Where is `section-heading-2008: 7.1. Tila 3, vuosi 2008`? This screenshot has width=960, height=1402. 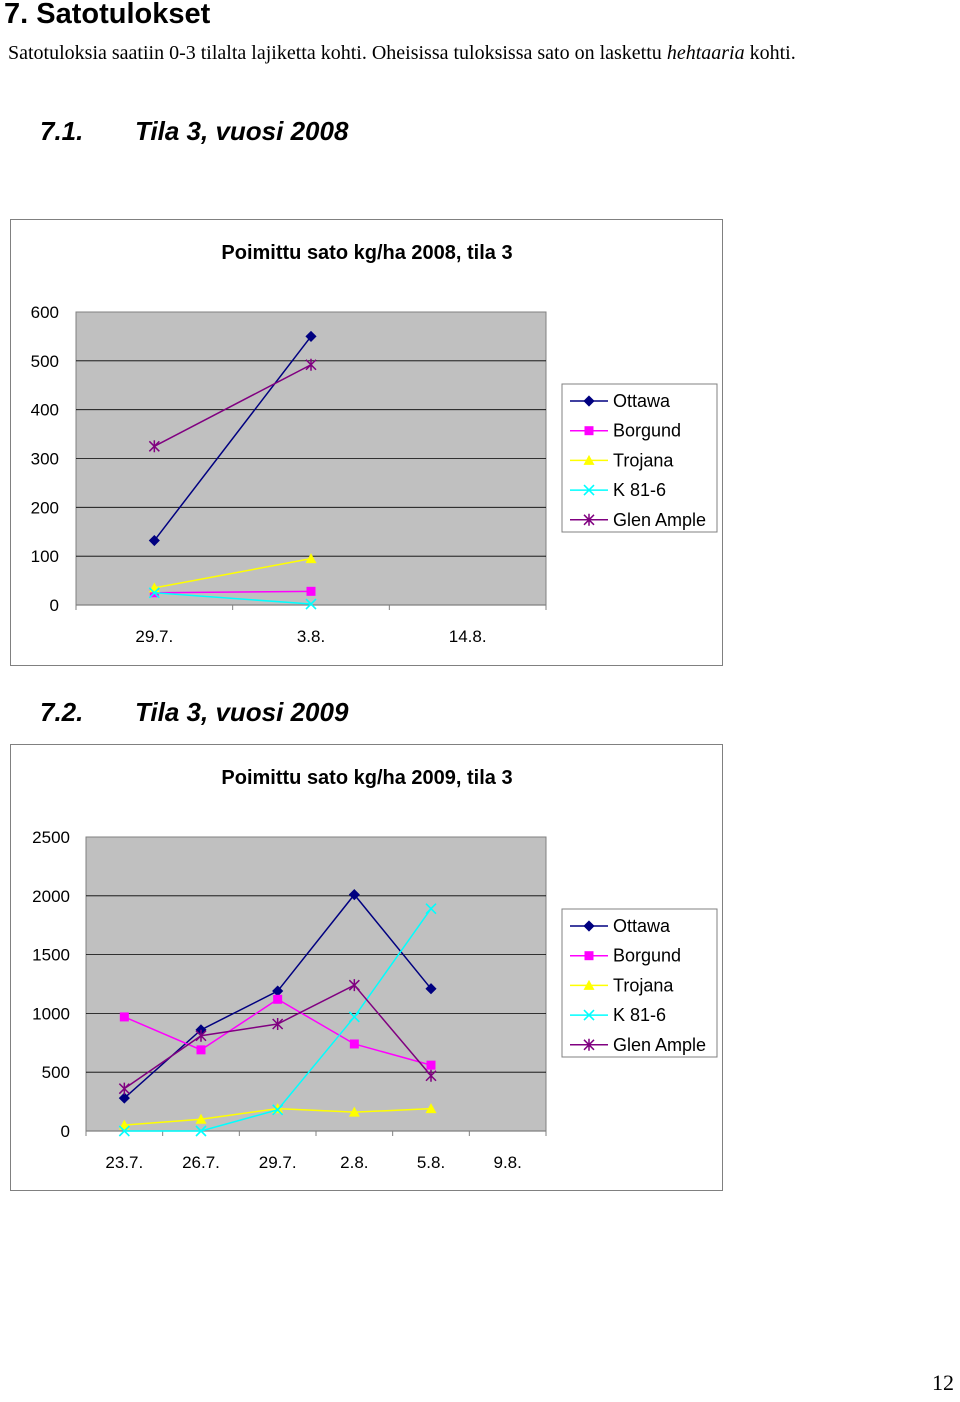 section-heading-2008: 7.1. Tila 3, vuosi 2008 is located at coordinates (194, 131).